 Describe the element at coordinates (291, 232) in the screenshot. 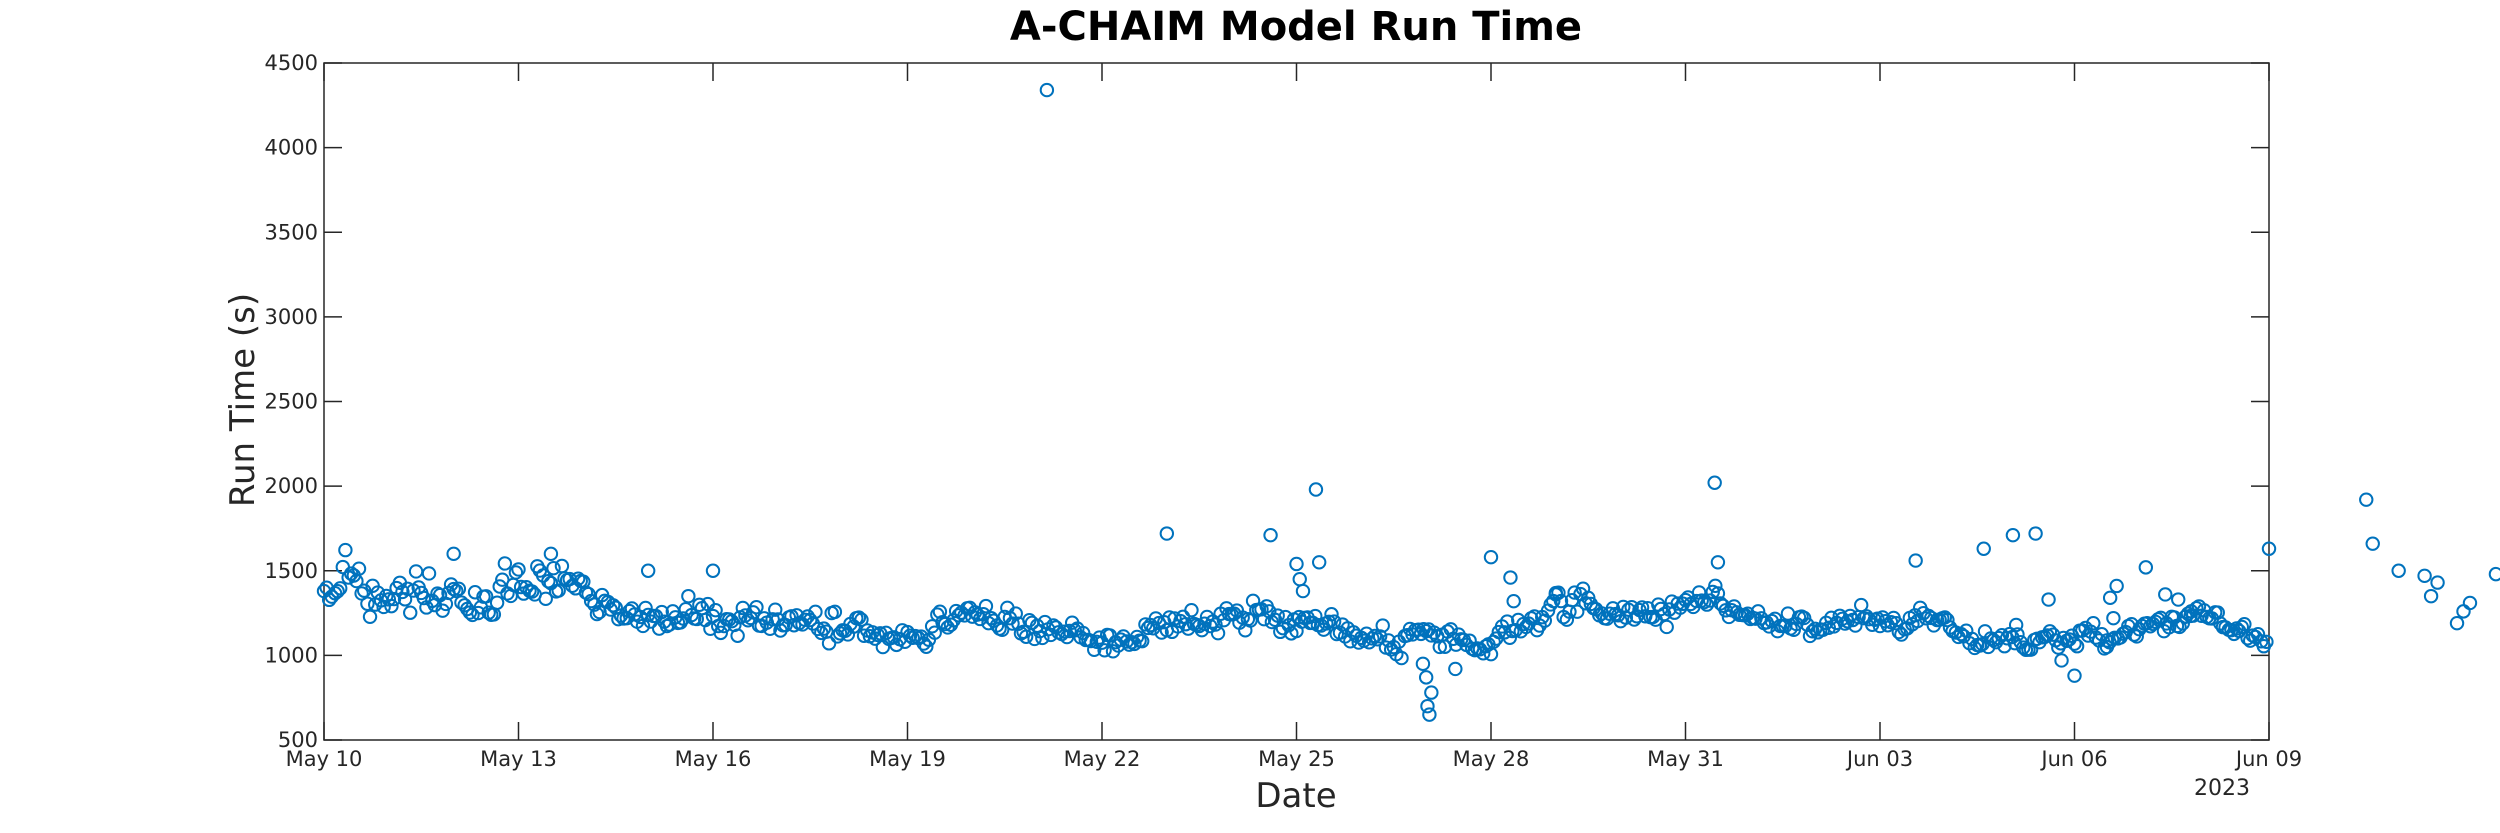

I see `y-tick-label: 3500` at that location.